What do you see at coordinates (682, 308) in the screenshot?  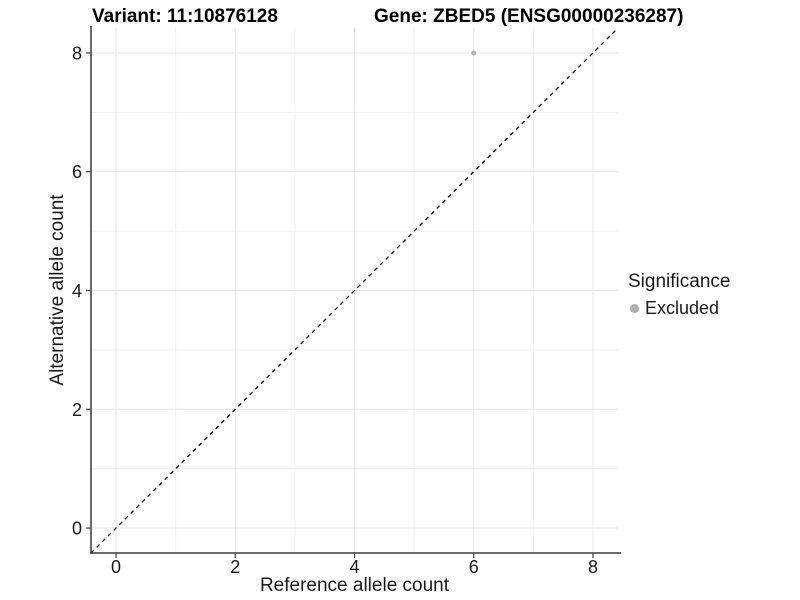 I see `legend-item-label: Excluded` at bounding box center [682, 308].